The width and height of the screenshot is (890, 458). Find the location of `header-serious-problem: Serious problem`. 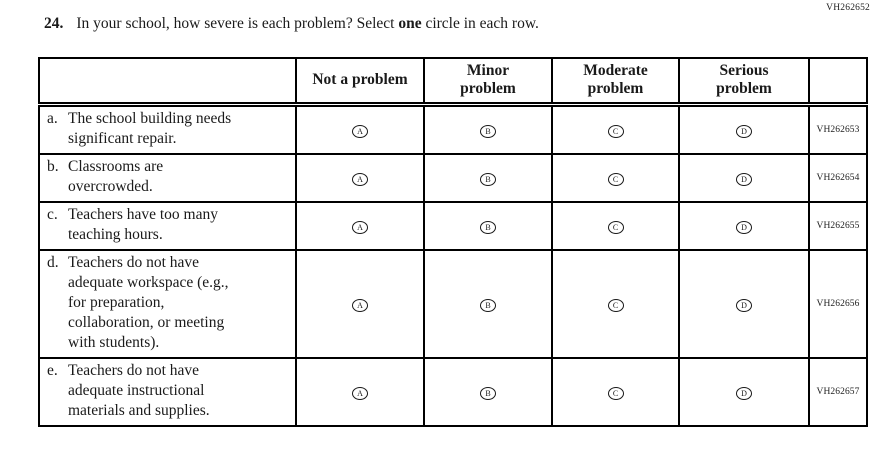

header-serious-problem: Serious problem is located at coordinates (744, 82).